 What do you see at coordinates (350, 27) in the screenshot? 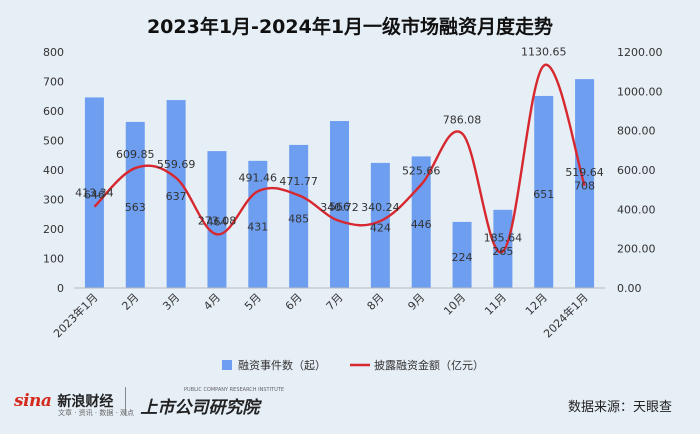
I see `chart-title: 2023年1月-2024年1月一级市场融资月度走势` at bounding box center [350, 27].